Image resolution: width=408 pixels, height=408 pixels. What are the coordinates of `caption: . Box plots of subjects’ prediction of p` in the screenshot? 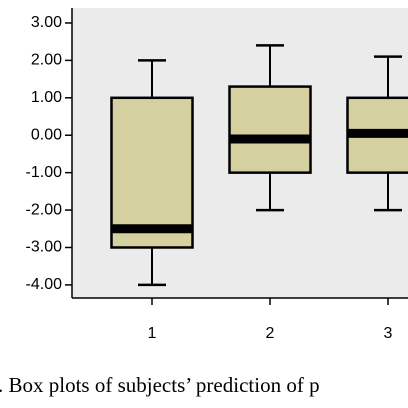 It's located at (160, 385).